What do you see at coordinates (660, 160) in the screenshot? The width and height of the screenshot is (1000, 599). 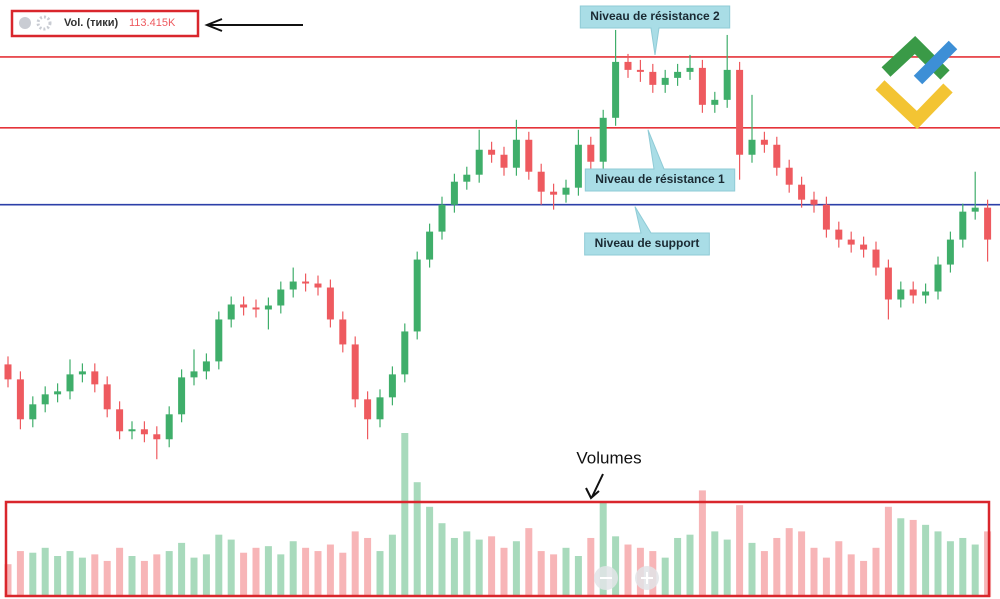 I see `level-callout: Niveau de résistance 1` at bounding box center [660, 160].